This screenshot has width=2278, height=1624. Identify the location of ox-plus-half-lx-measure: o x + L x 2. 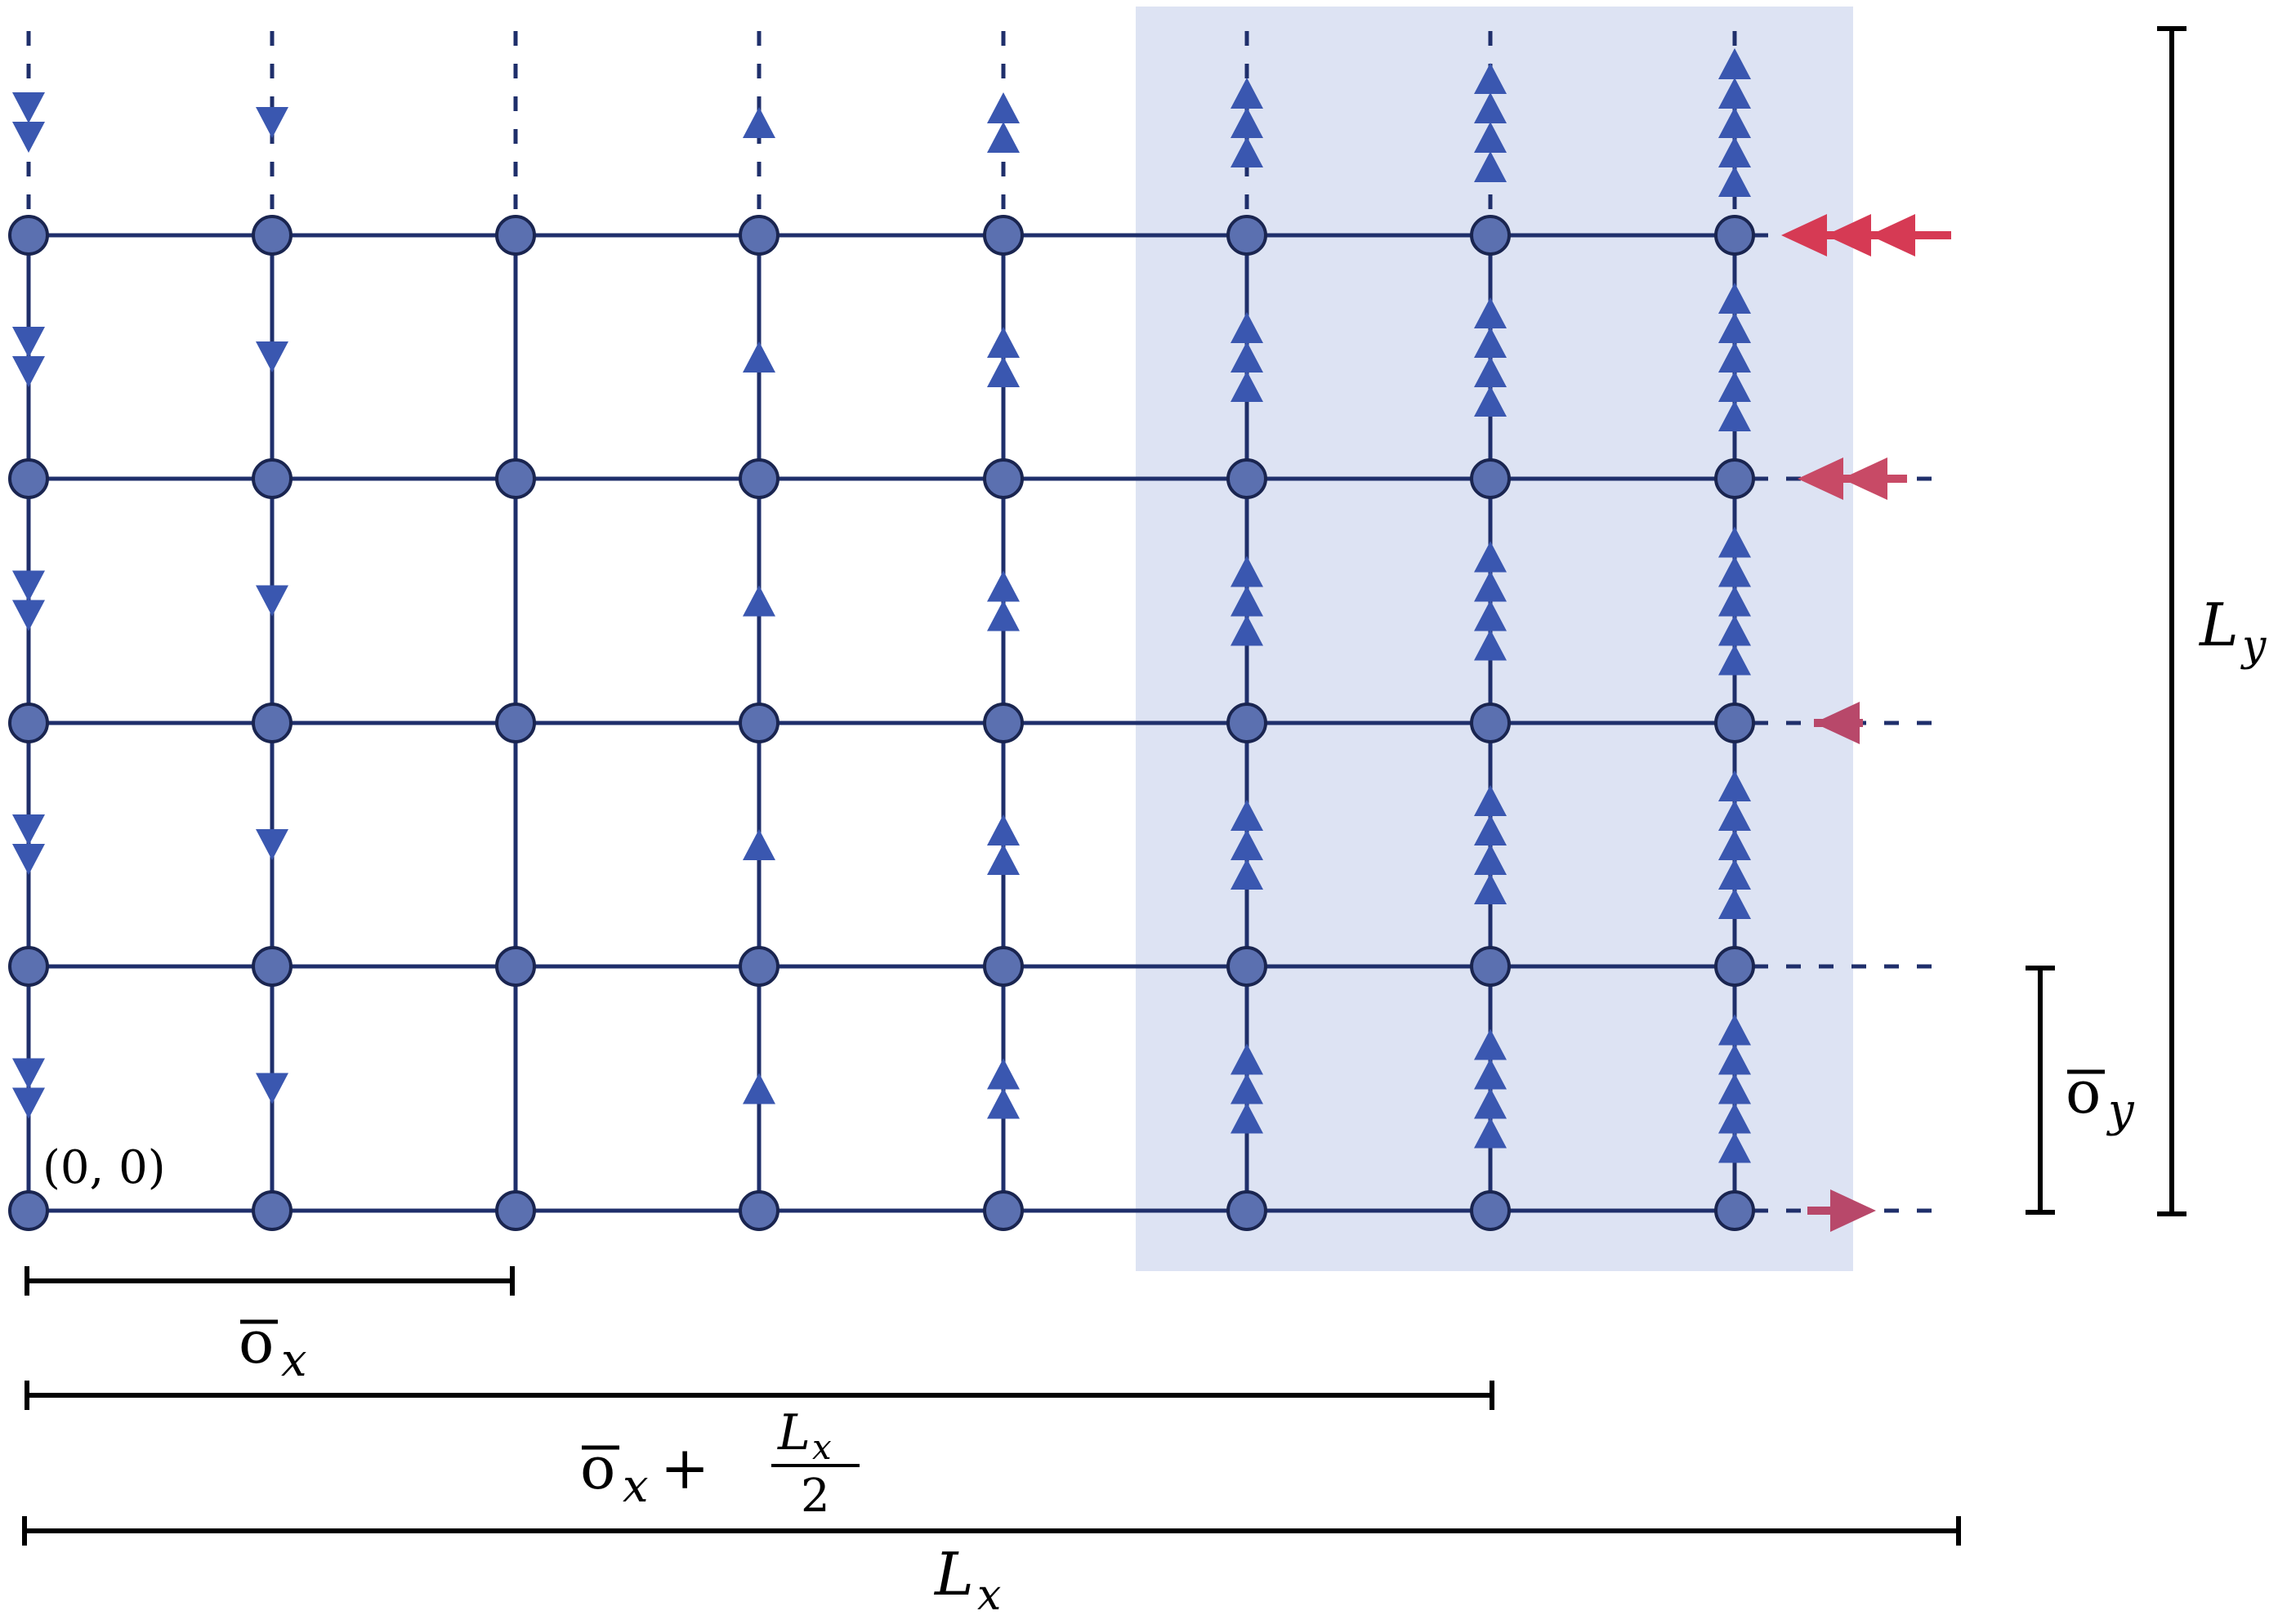
(759, 1452).